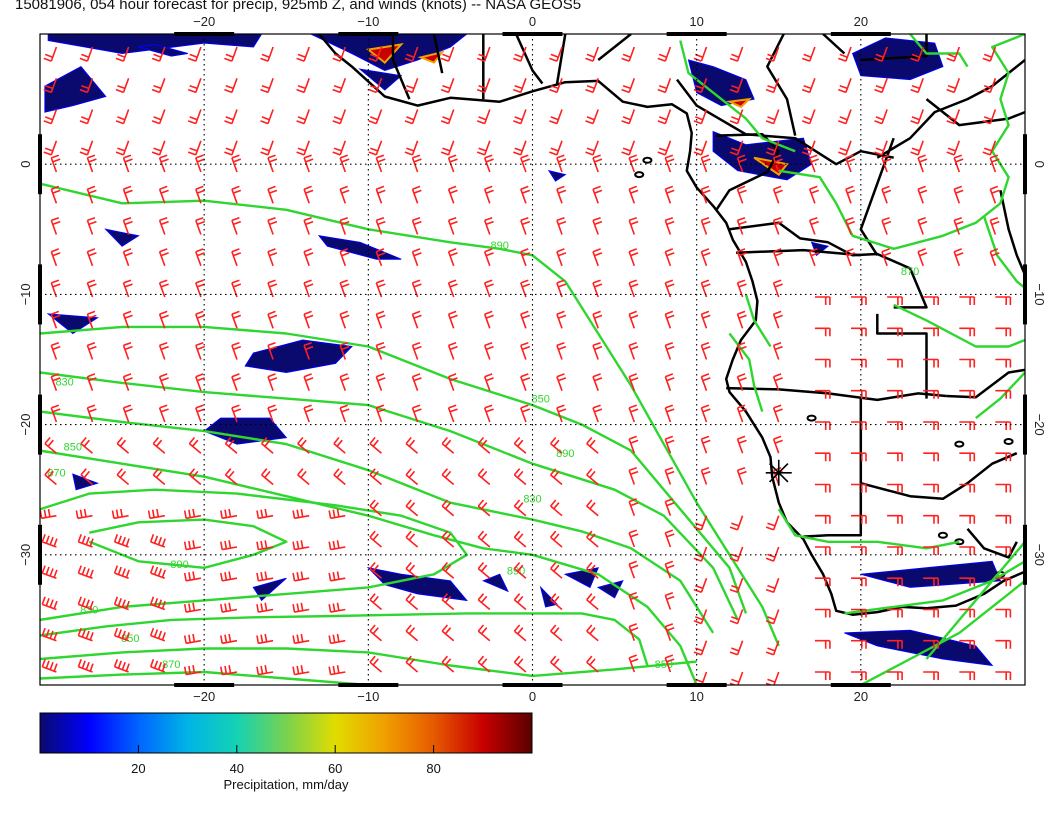  I want to click on contour-label: 830, so click(64, 383).